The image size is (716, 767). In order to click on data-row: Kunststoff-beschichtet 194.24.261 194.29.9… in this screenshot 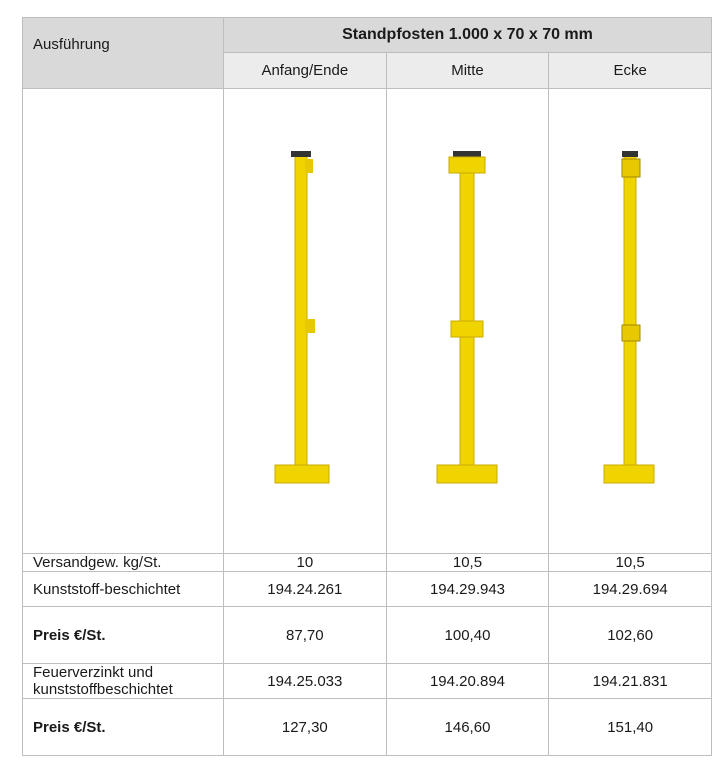, I will do `click(367, 589)`.